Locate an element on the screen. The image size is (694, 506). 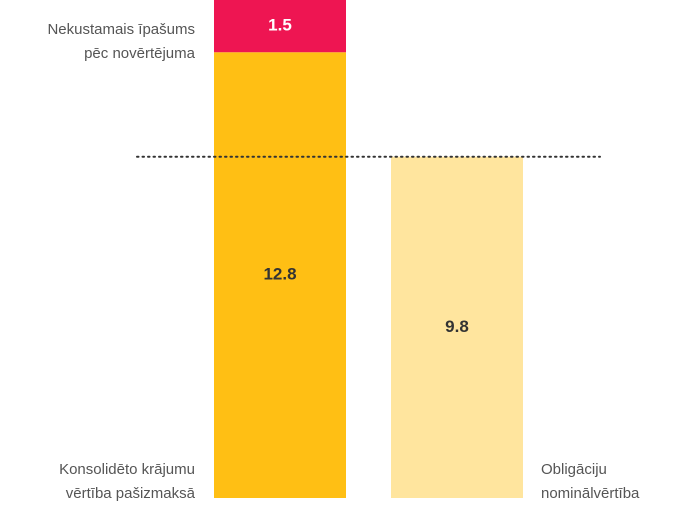
data-label: 12.8 is located at coordinates (279, 274).